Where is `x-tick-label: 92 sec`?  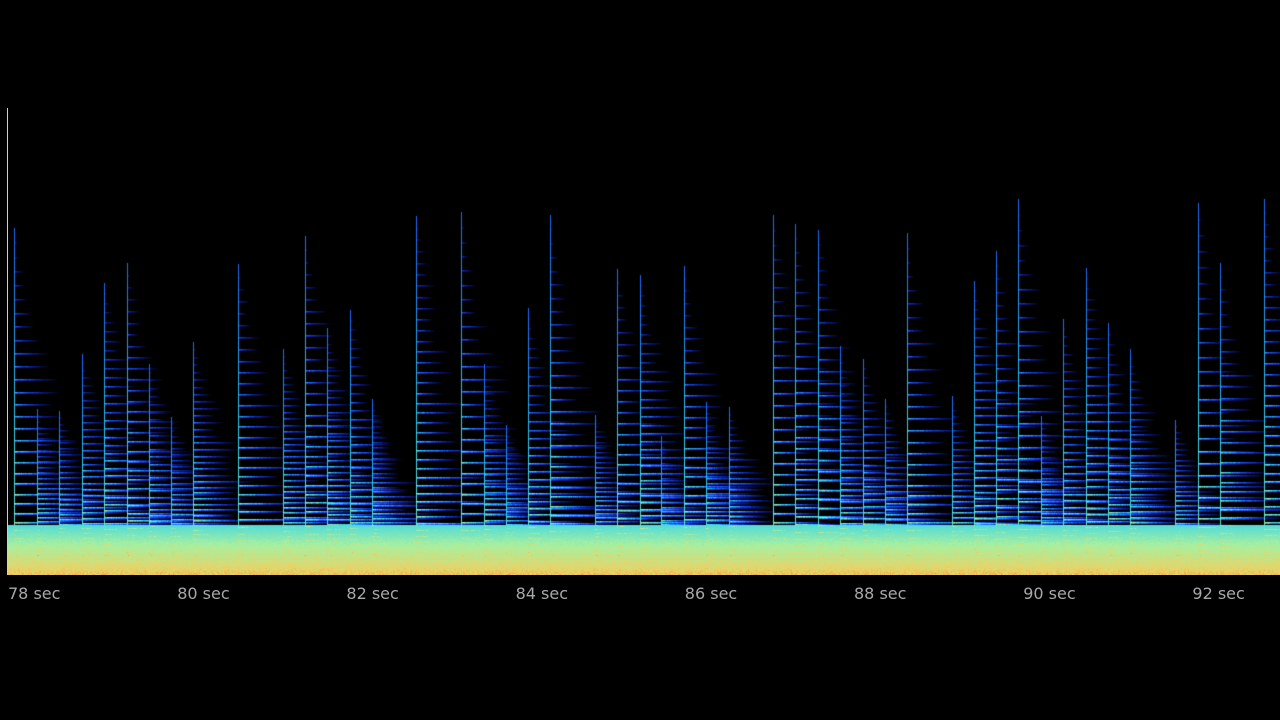
x-tick-label: 92 sec is located at coordinates (1218, 593).